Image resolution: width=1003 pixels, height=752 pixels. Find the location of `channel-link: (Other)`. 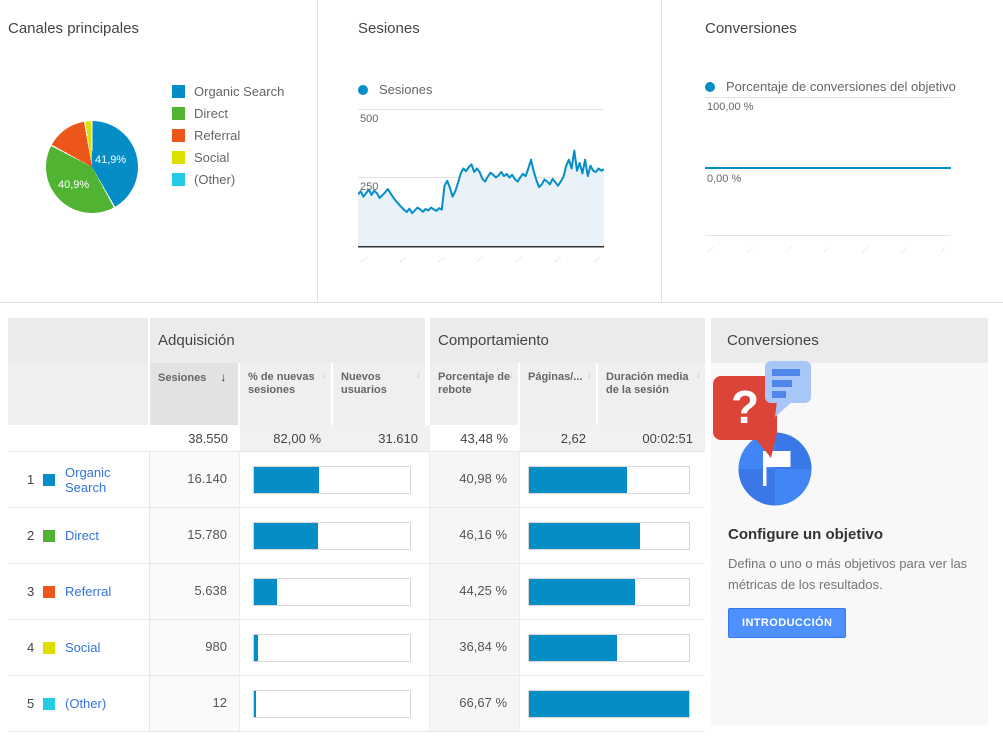

channel-link: (Other) is located at coordinates (86, 703).